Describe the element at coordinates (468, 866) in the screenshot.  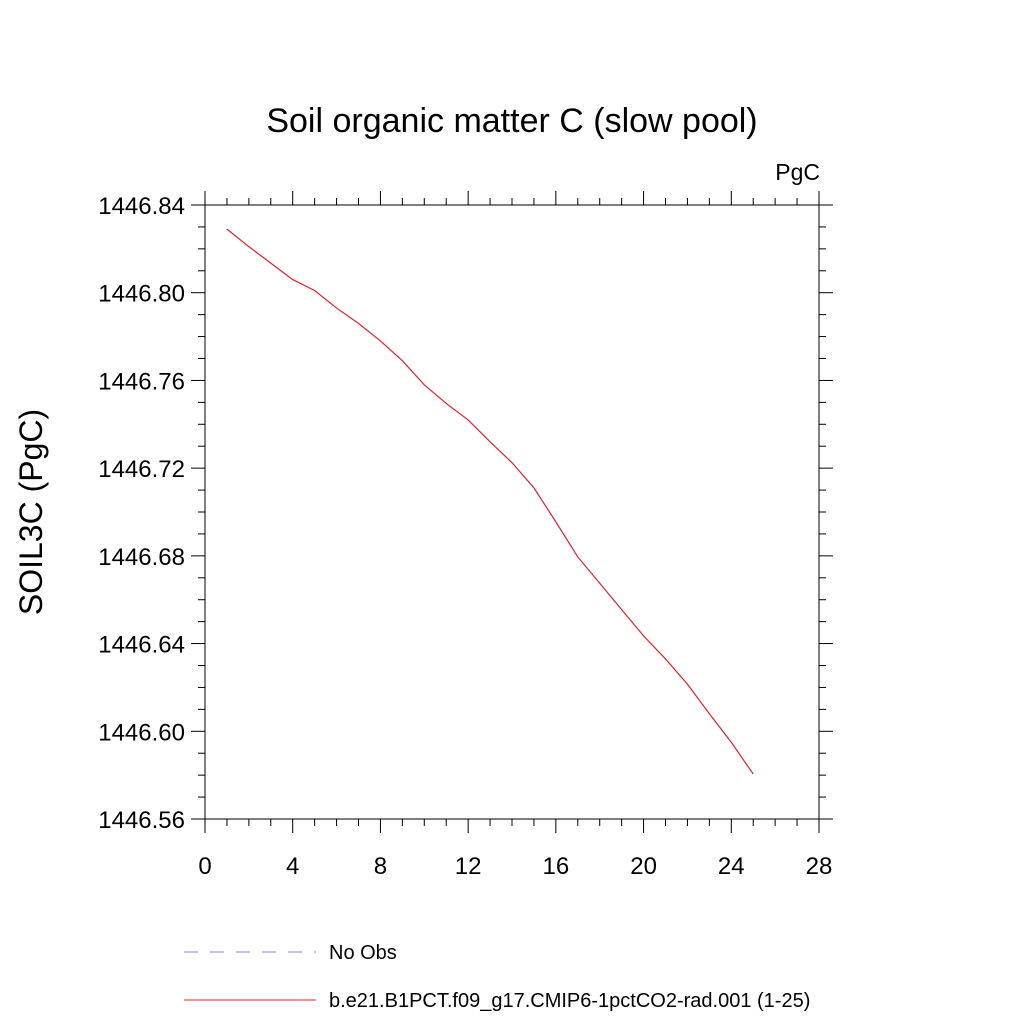
I see `x-tick-label: 12` at that location.